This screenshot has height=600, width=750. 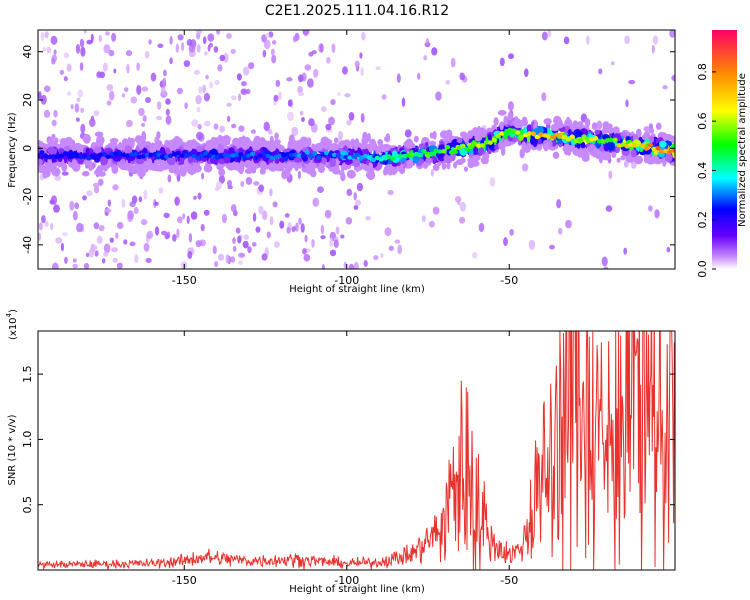 What do you see at coordinates (27, 440) in the screenshot?
I see `y-tick-label: 1.0` at bounding box center [27, 440].